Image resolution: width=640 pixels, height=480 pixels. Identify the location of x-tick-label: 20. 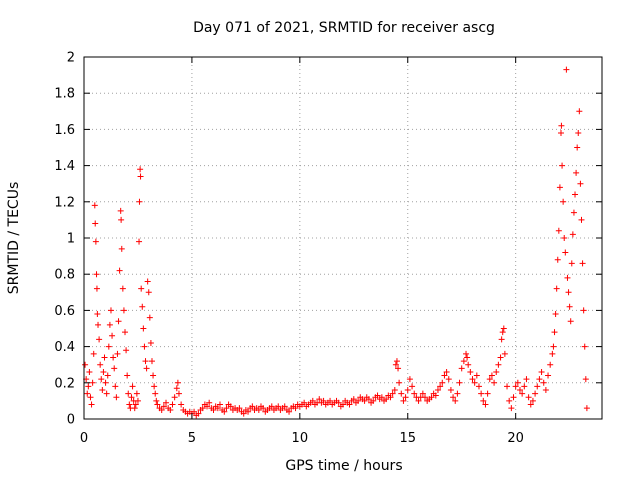
(515, 438).